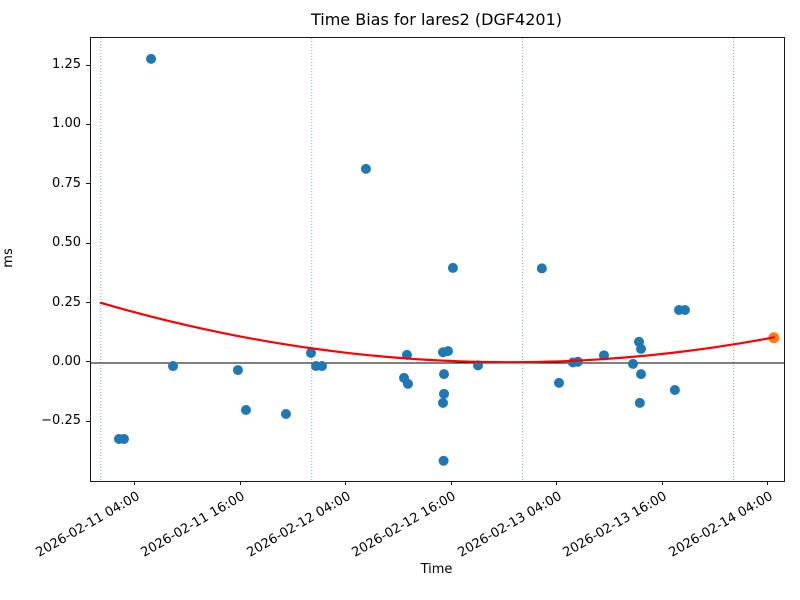 The width and height of the screenshot is (800, 600). Describe the element at coordinates (436, 569) in the screenshot. I see `x-axis-label: Time` at that location.